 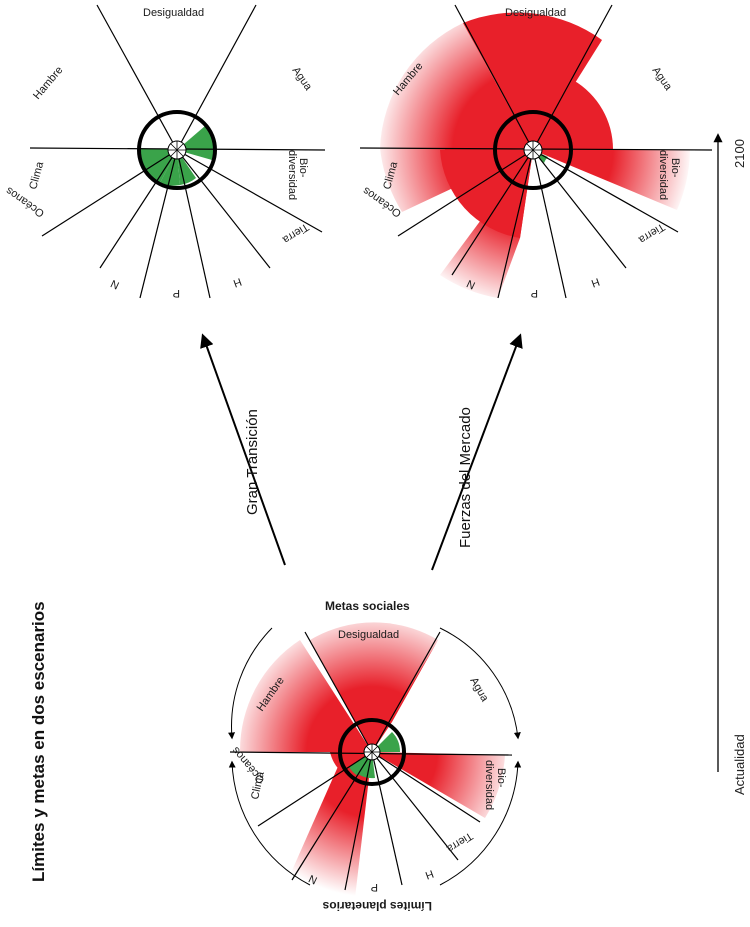 I want to click on label-hunger: Hambre, so click(x=48, y=83).